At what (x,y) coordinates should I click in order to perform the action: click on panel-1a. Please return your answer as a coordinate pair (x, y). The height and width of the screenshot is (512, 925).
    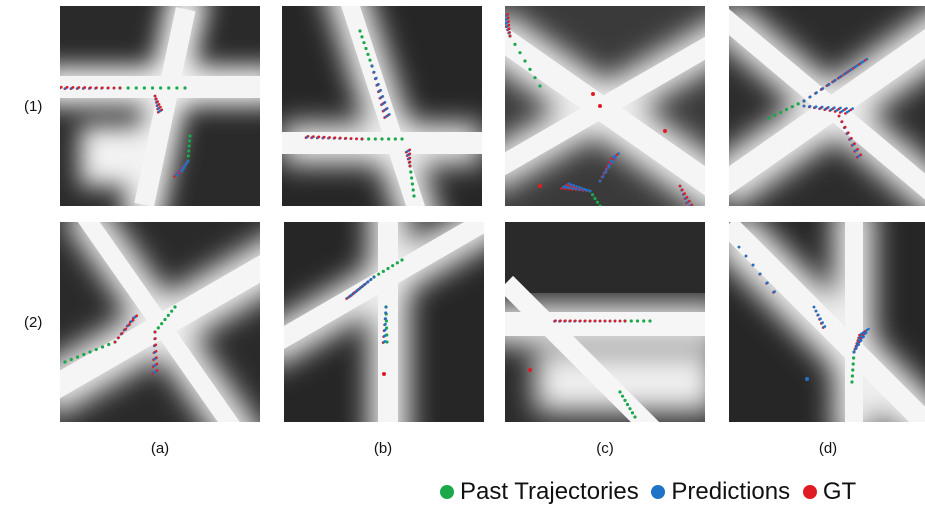
    Looking at the image, I should click on (160, 106).